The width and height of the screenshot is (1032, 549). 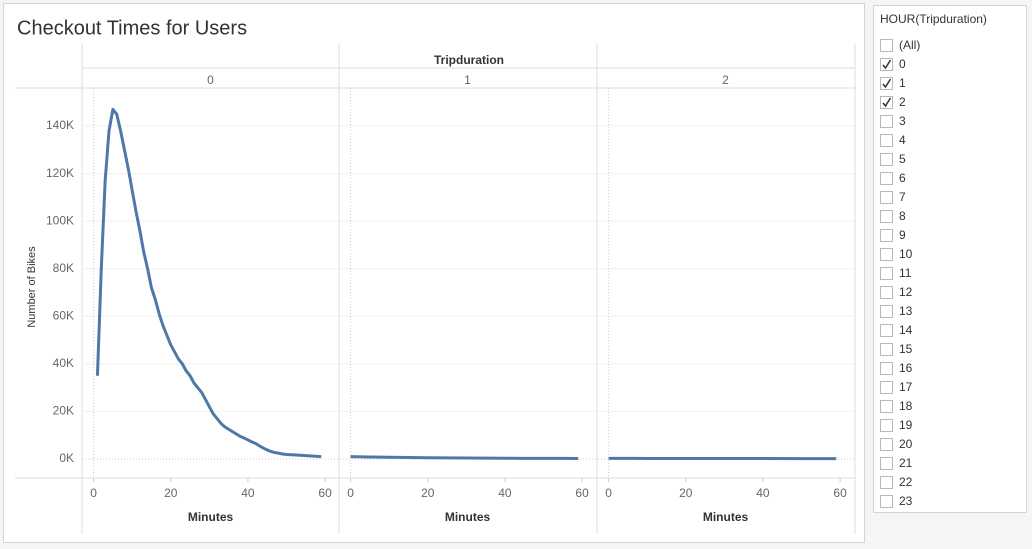 What do you see at coordinates (60, 173) in the screenshot?
I see `y-tick-label: 120K` at bounding box center [60, 173].